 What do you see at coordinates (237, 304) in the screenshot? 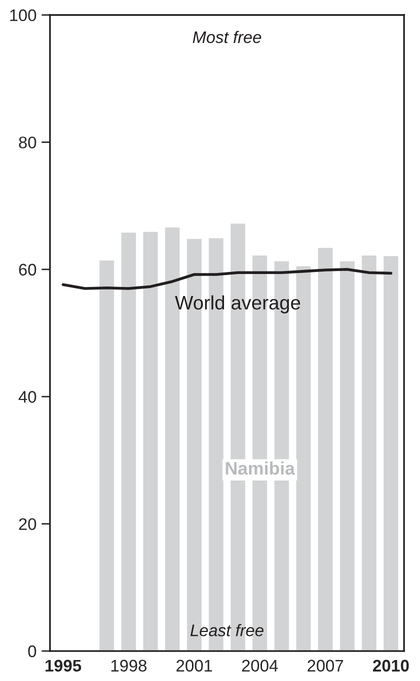
I see `series-label: World average` at bounding box center [237, 304].